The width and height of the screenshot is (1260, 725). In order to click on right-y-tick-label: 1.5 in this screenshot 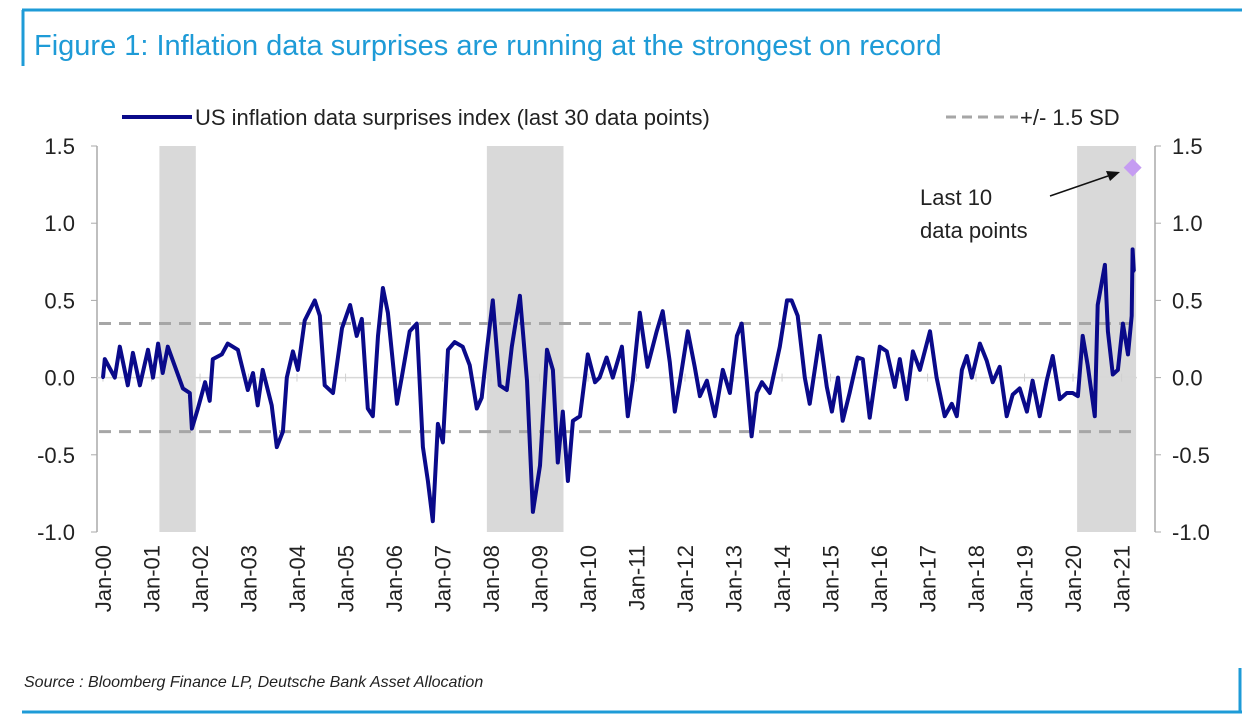, I will do `click(1187, 146)`.